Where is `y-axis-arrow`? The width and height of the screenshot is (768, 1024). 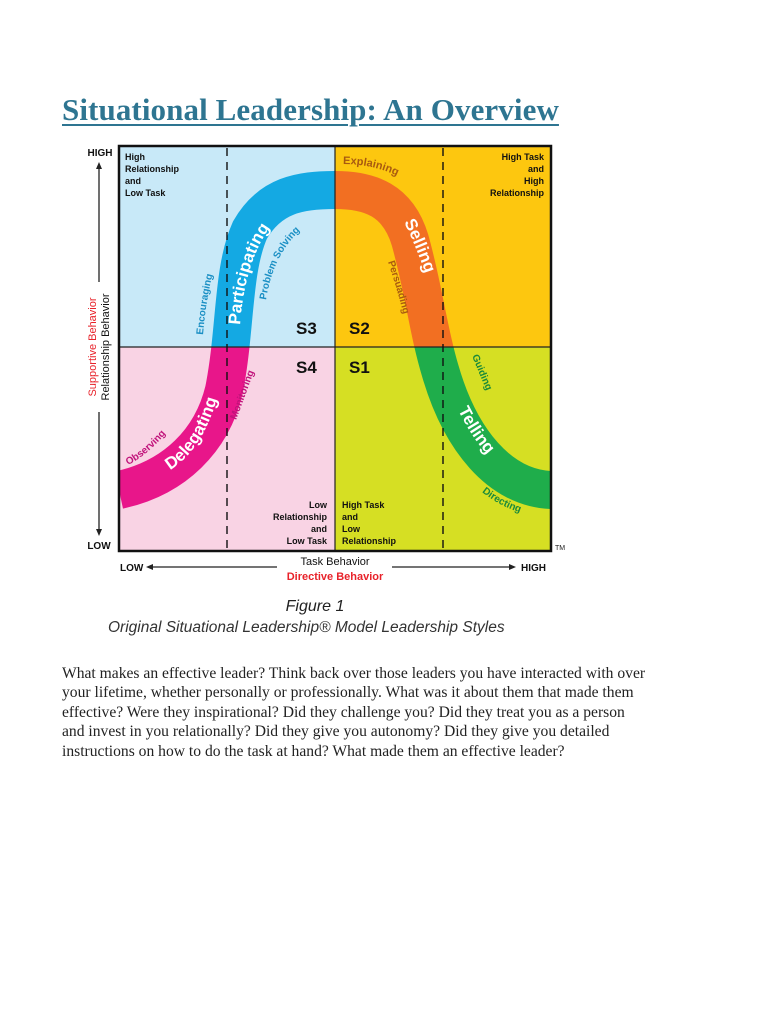
y-axis-arrow is located at coordinates (99, 349).